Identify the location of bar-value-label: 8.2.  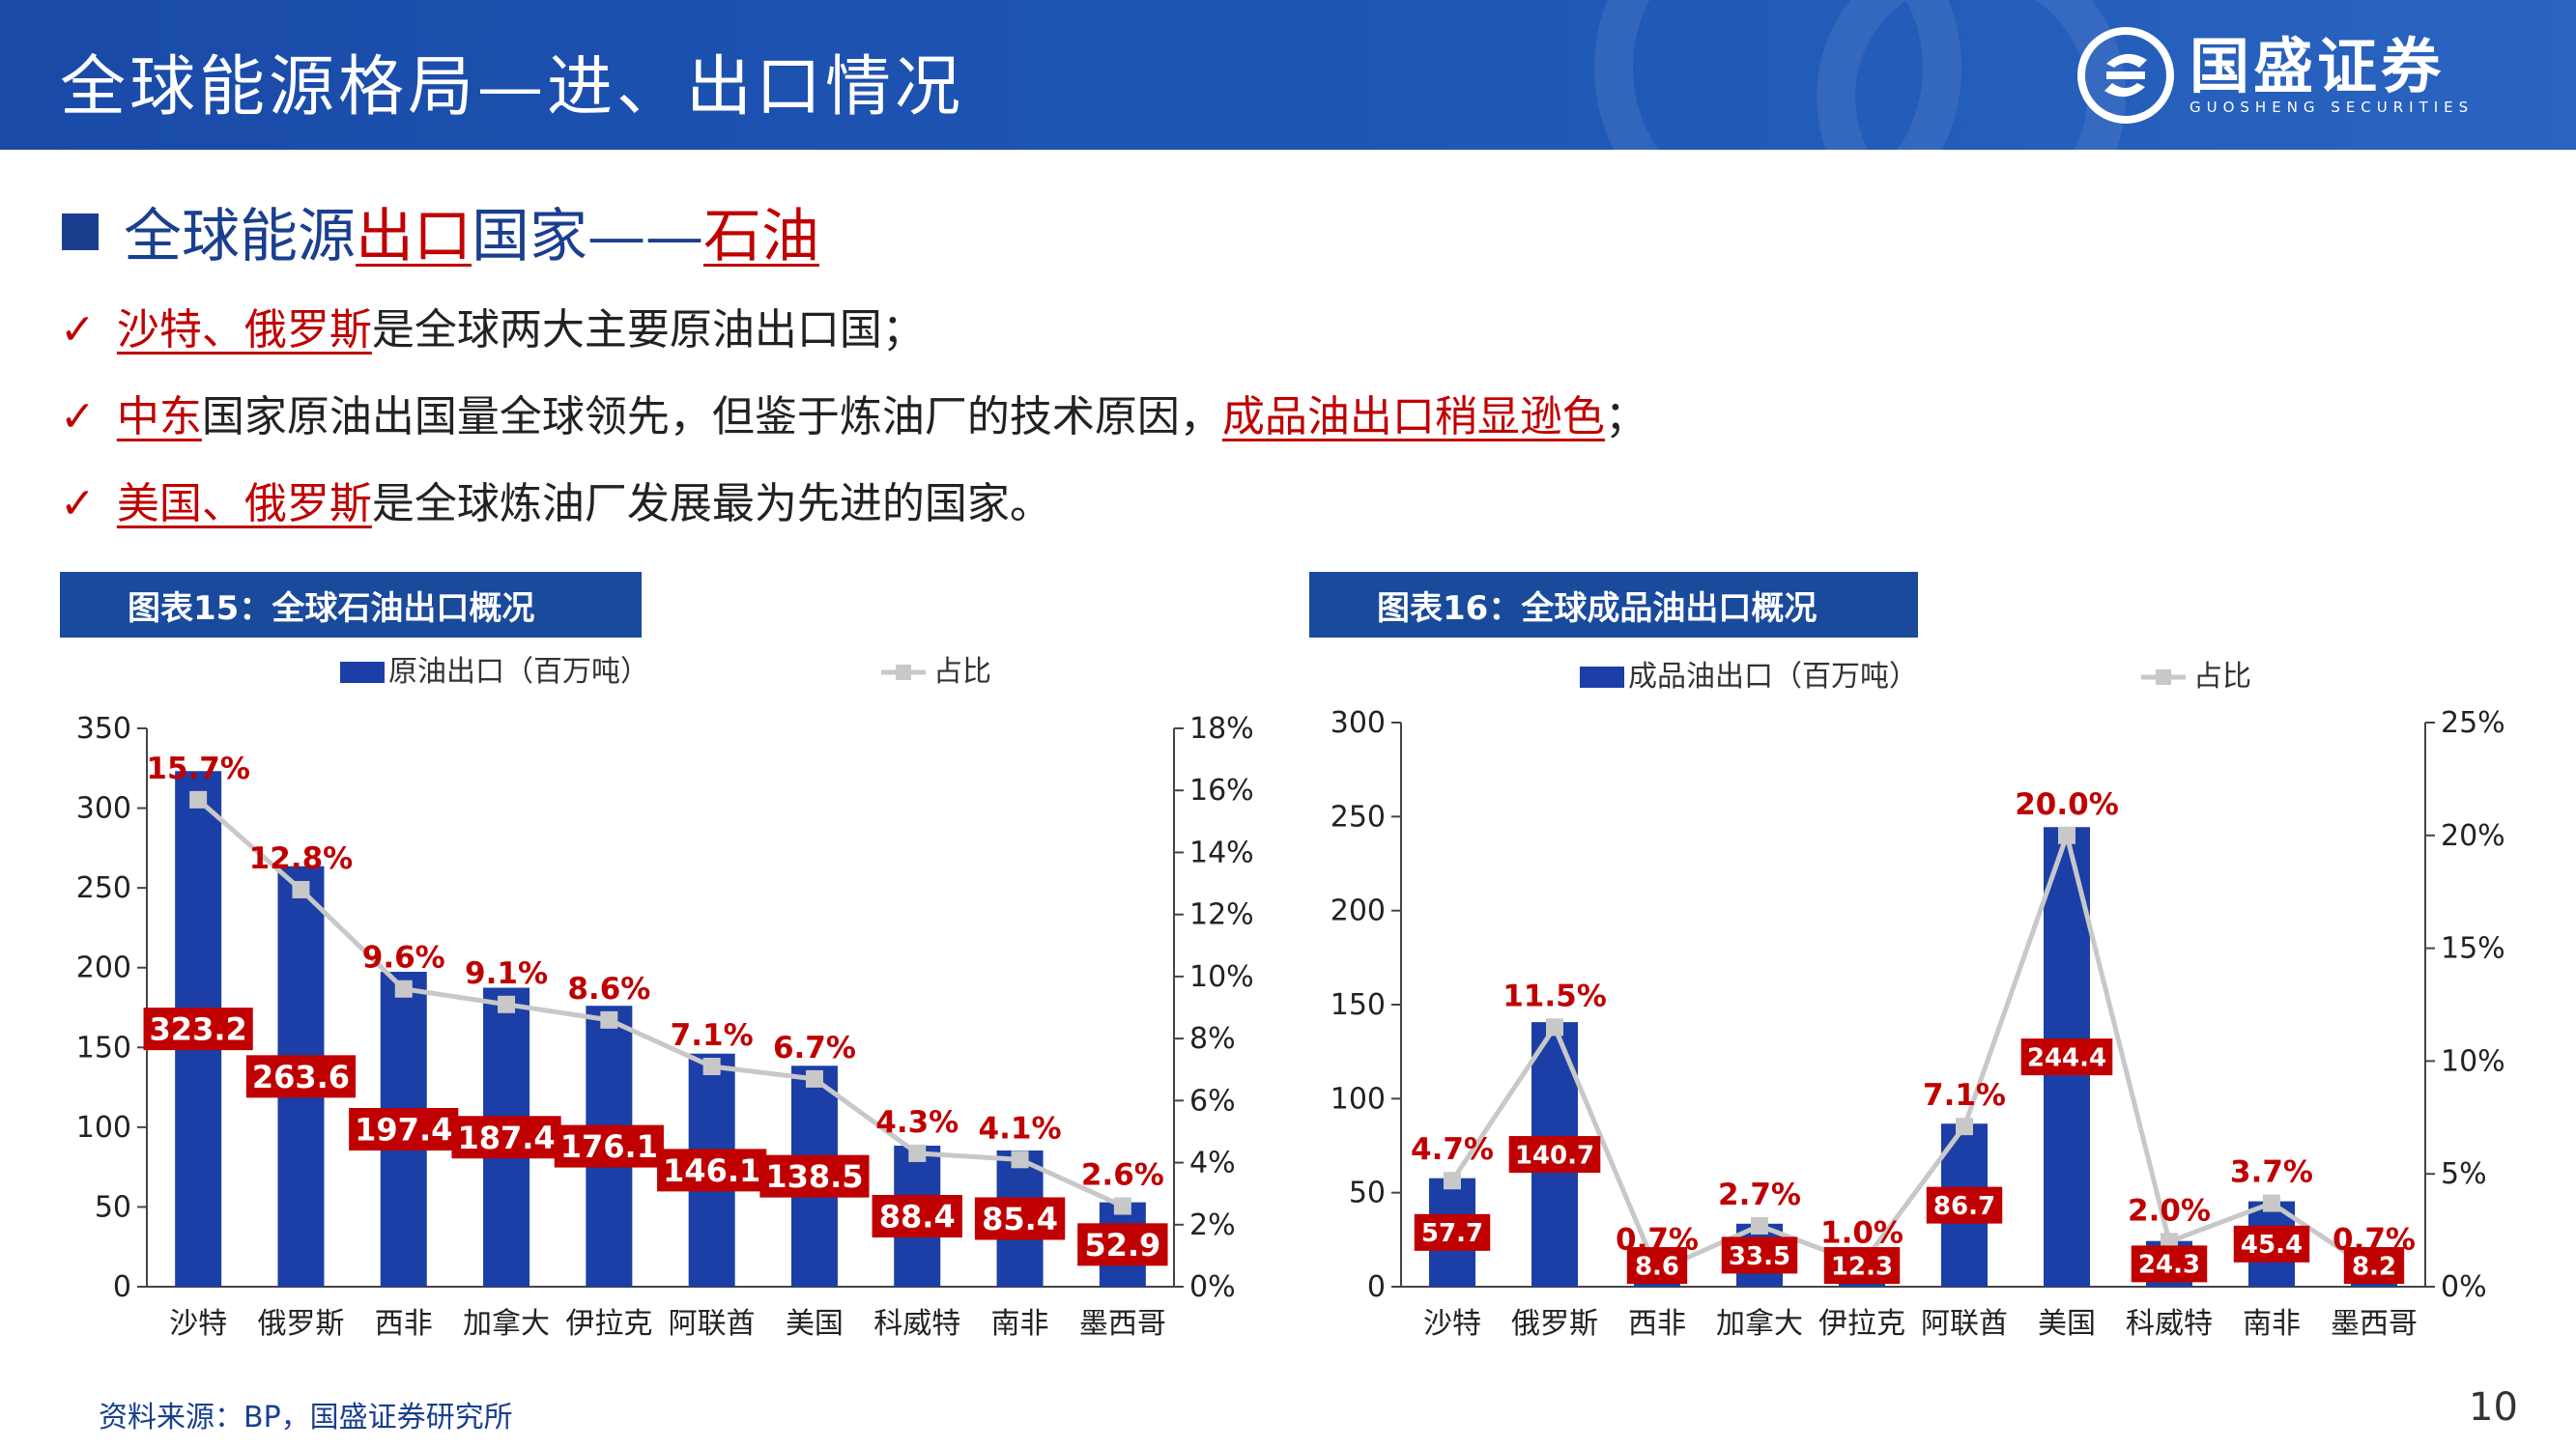
(2374, 1266).